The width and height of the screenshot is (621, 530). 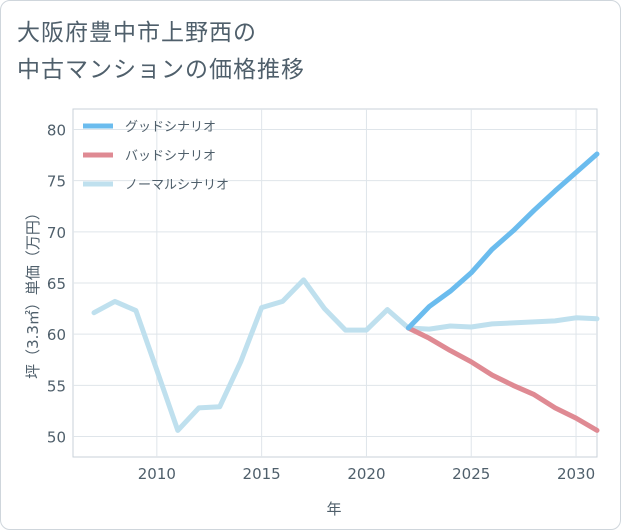 What do you see at coordinates (56, 386) in the screenshot?
I see `y-tick-label: 55` at bounding box center [56, 386].